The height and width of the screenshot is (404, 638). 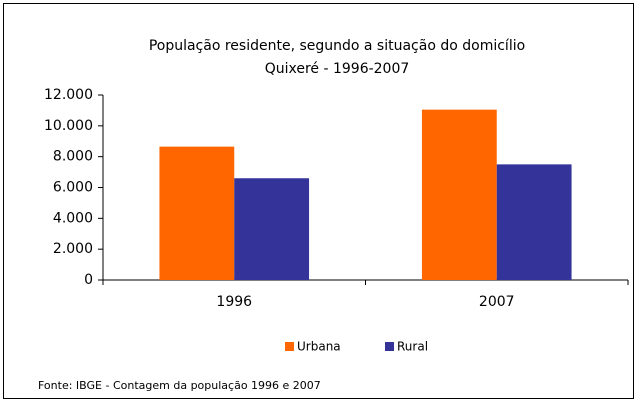 What do you see at coordinates (73, 249) in the screenshot?
I see `y-tick-label: 2.000` at bounding box center [73, 249].